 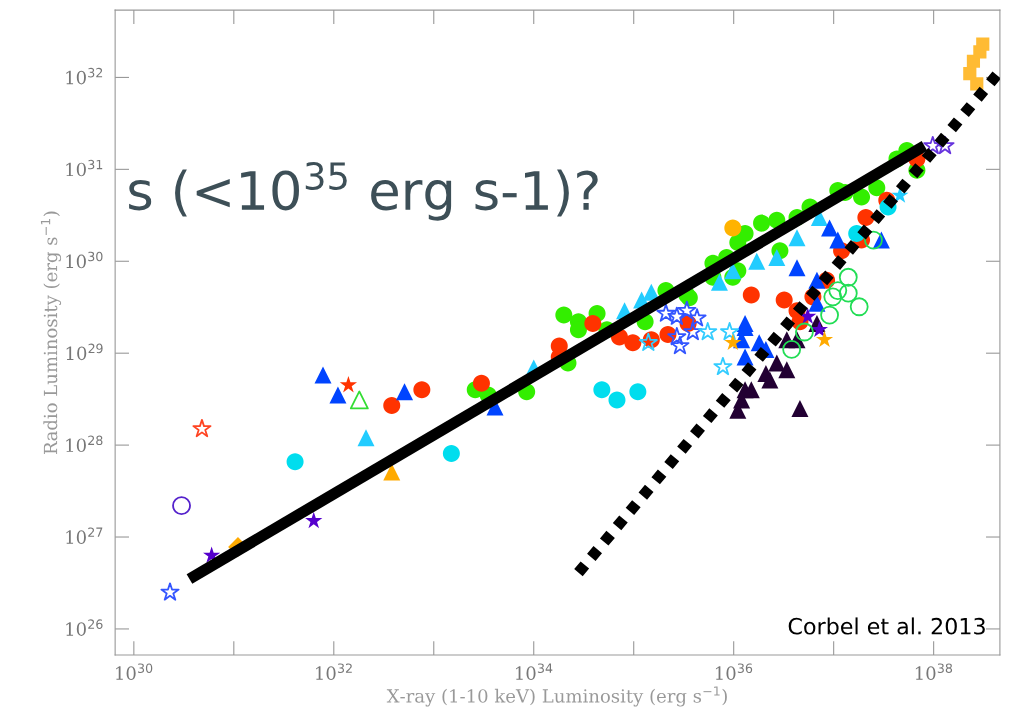 What do you see at coordinates (84, 352) in the screenshot?
I see `y-tick-label: 10$^{29}$` at bounding box center [84, 352].